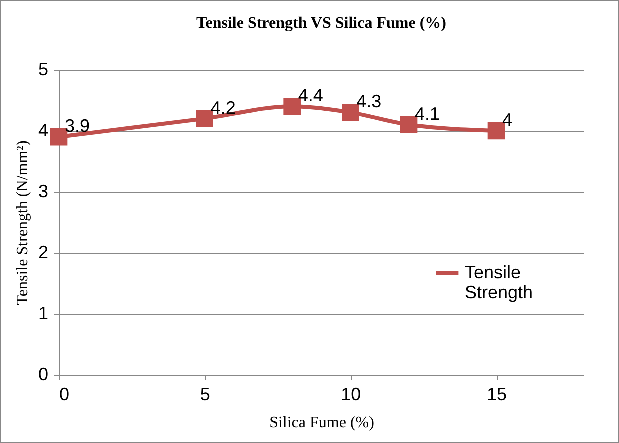  Describe the element at coordinates (311, 96) in the screenshot. I see `data-label: 4.4` at that location.